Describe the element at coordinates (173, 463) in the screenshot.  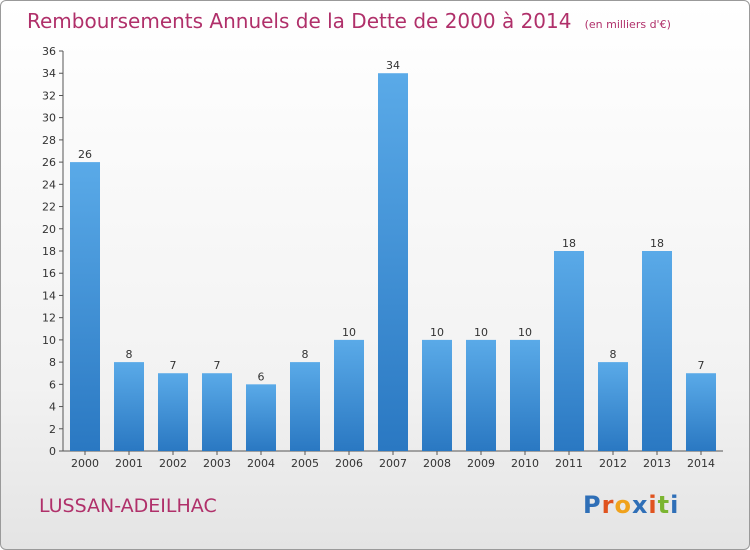
I see `x-tick-label: 2002` at that location.